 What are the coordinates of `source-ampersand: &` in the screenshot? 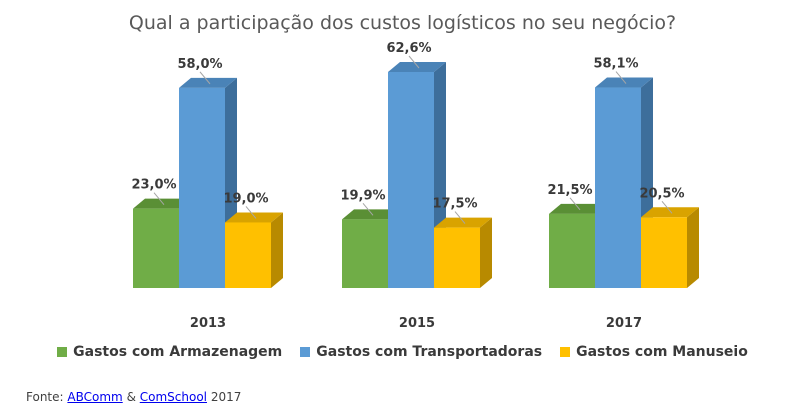 It's located at (131, 397).